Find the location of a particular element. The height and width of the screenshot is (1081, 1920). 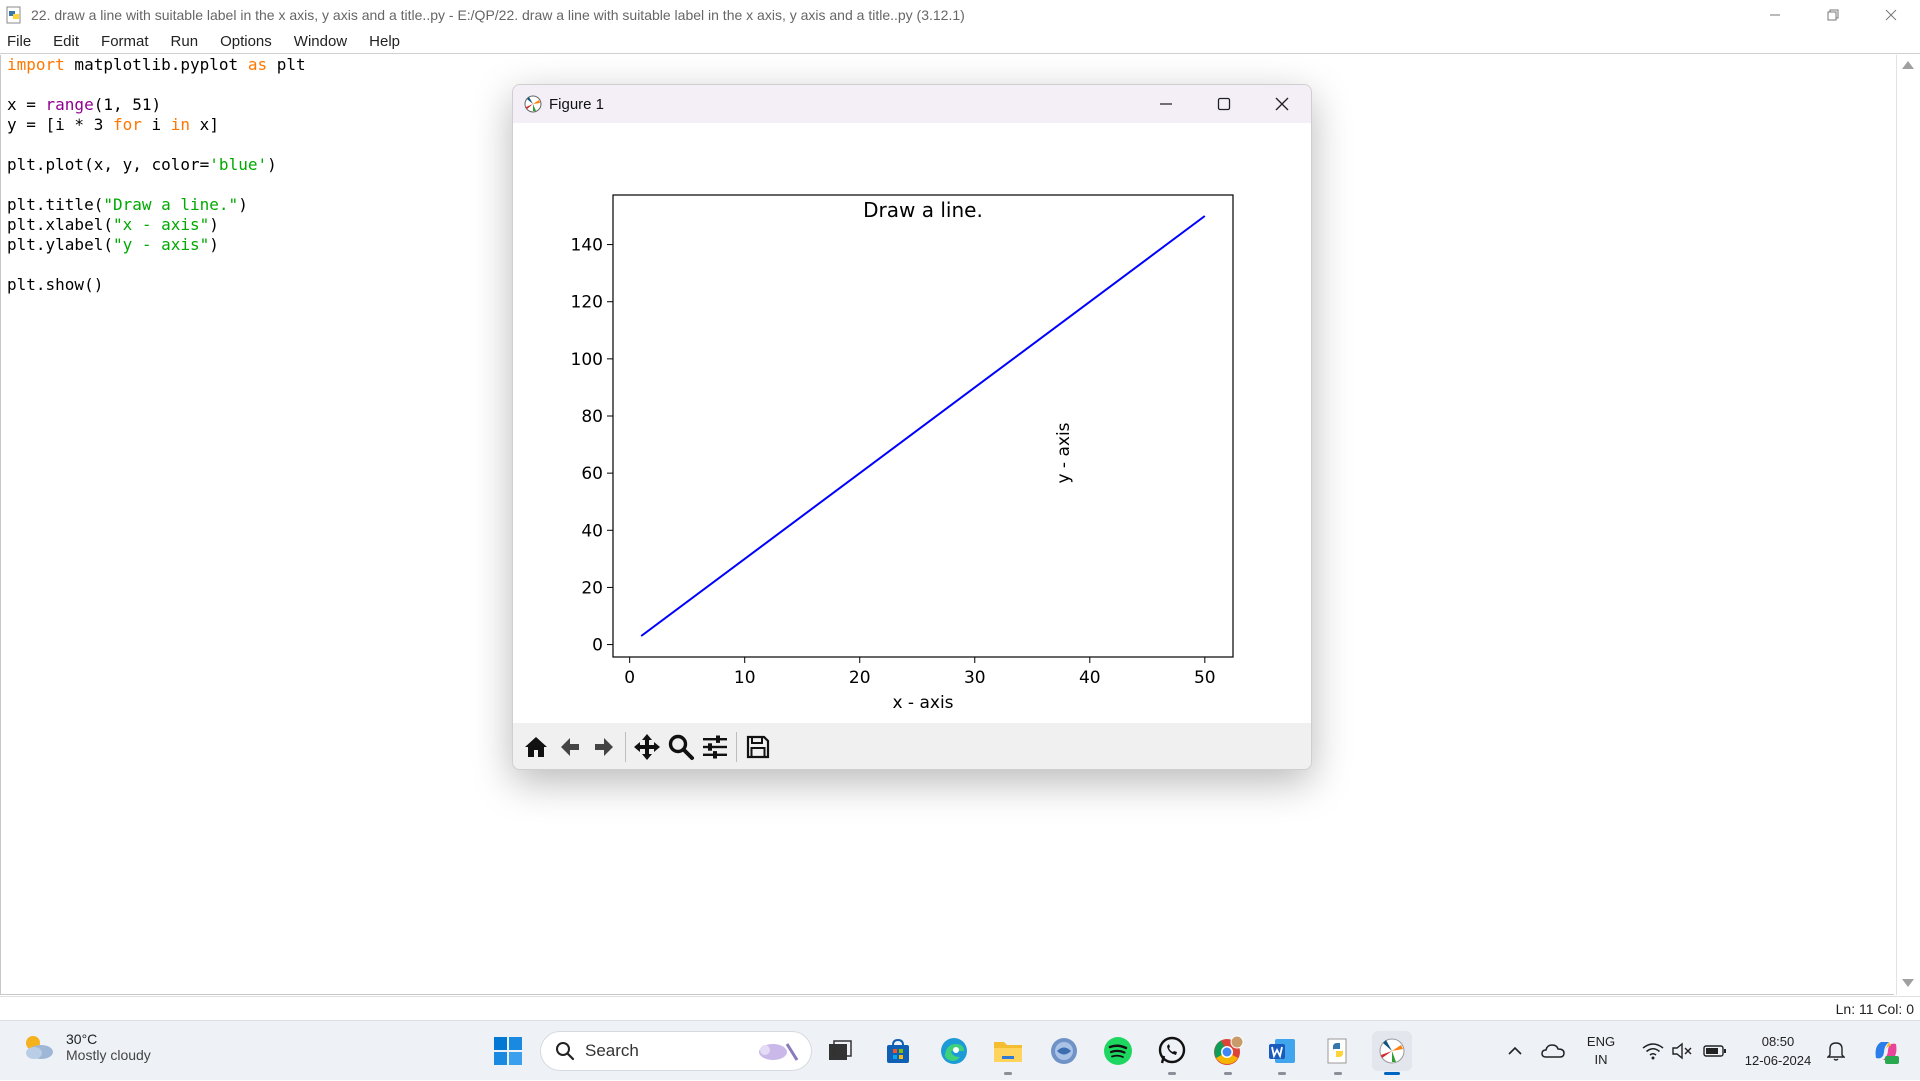

figure-close-button is located at coordinates (1282, 104).